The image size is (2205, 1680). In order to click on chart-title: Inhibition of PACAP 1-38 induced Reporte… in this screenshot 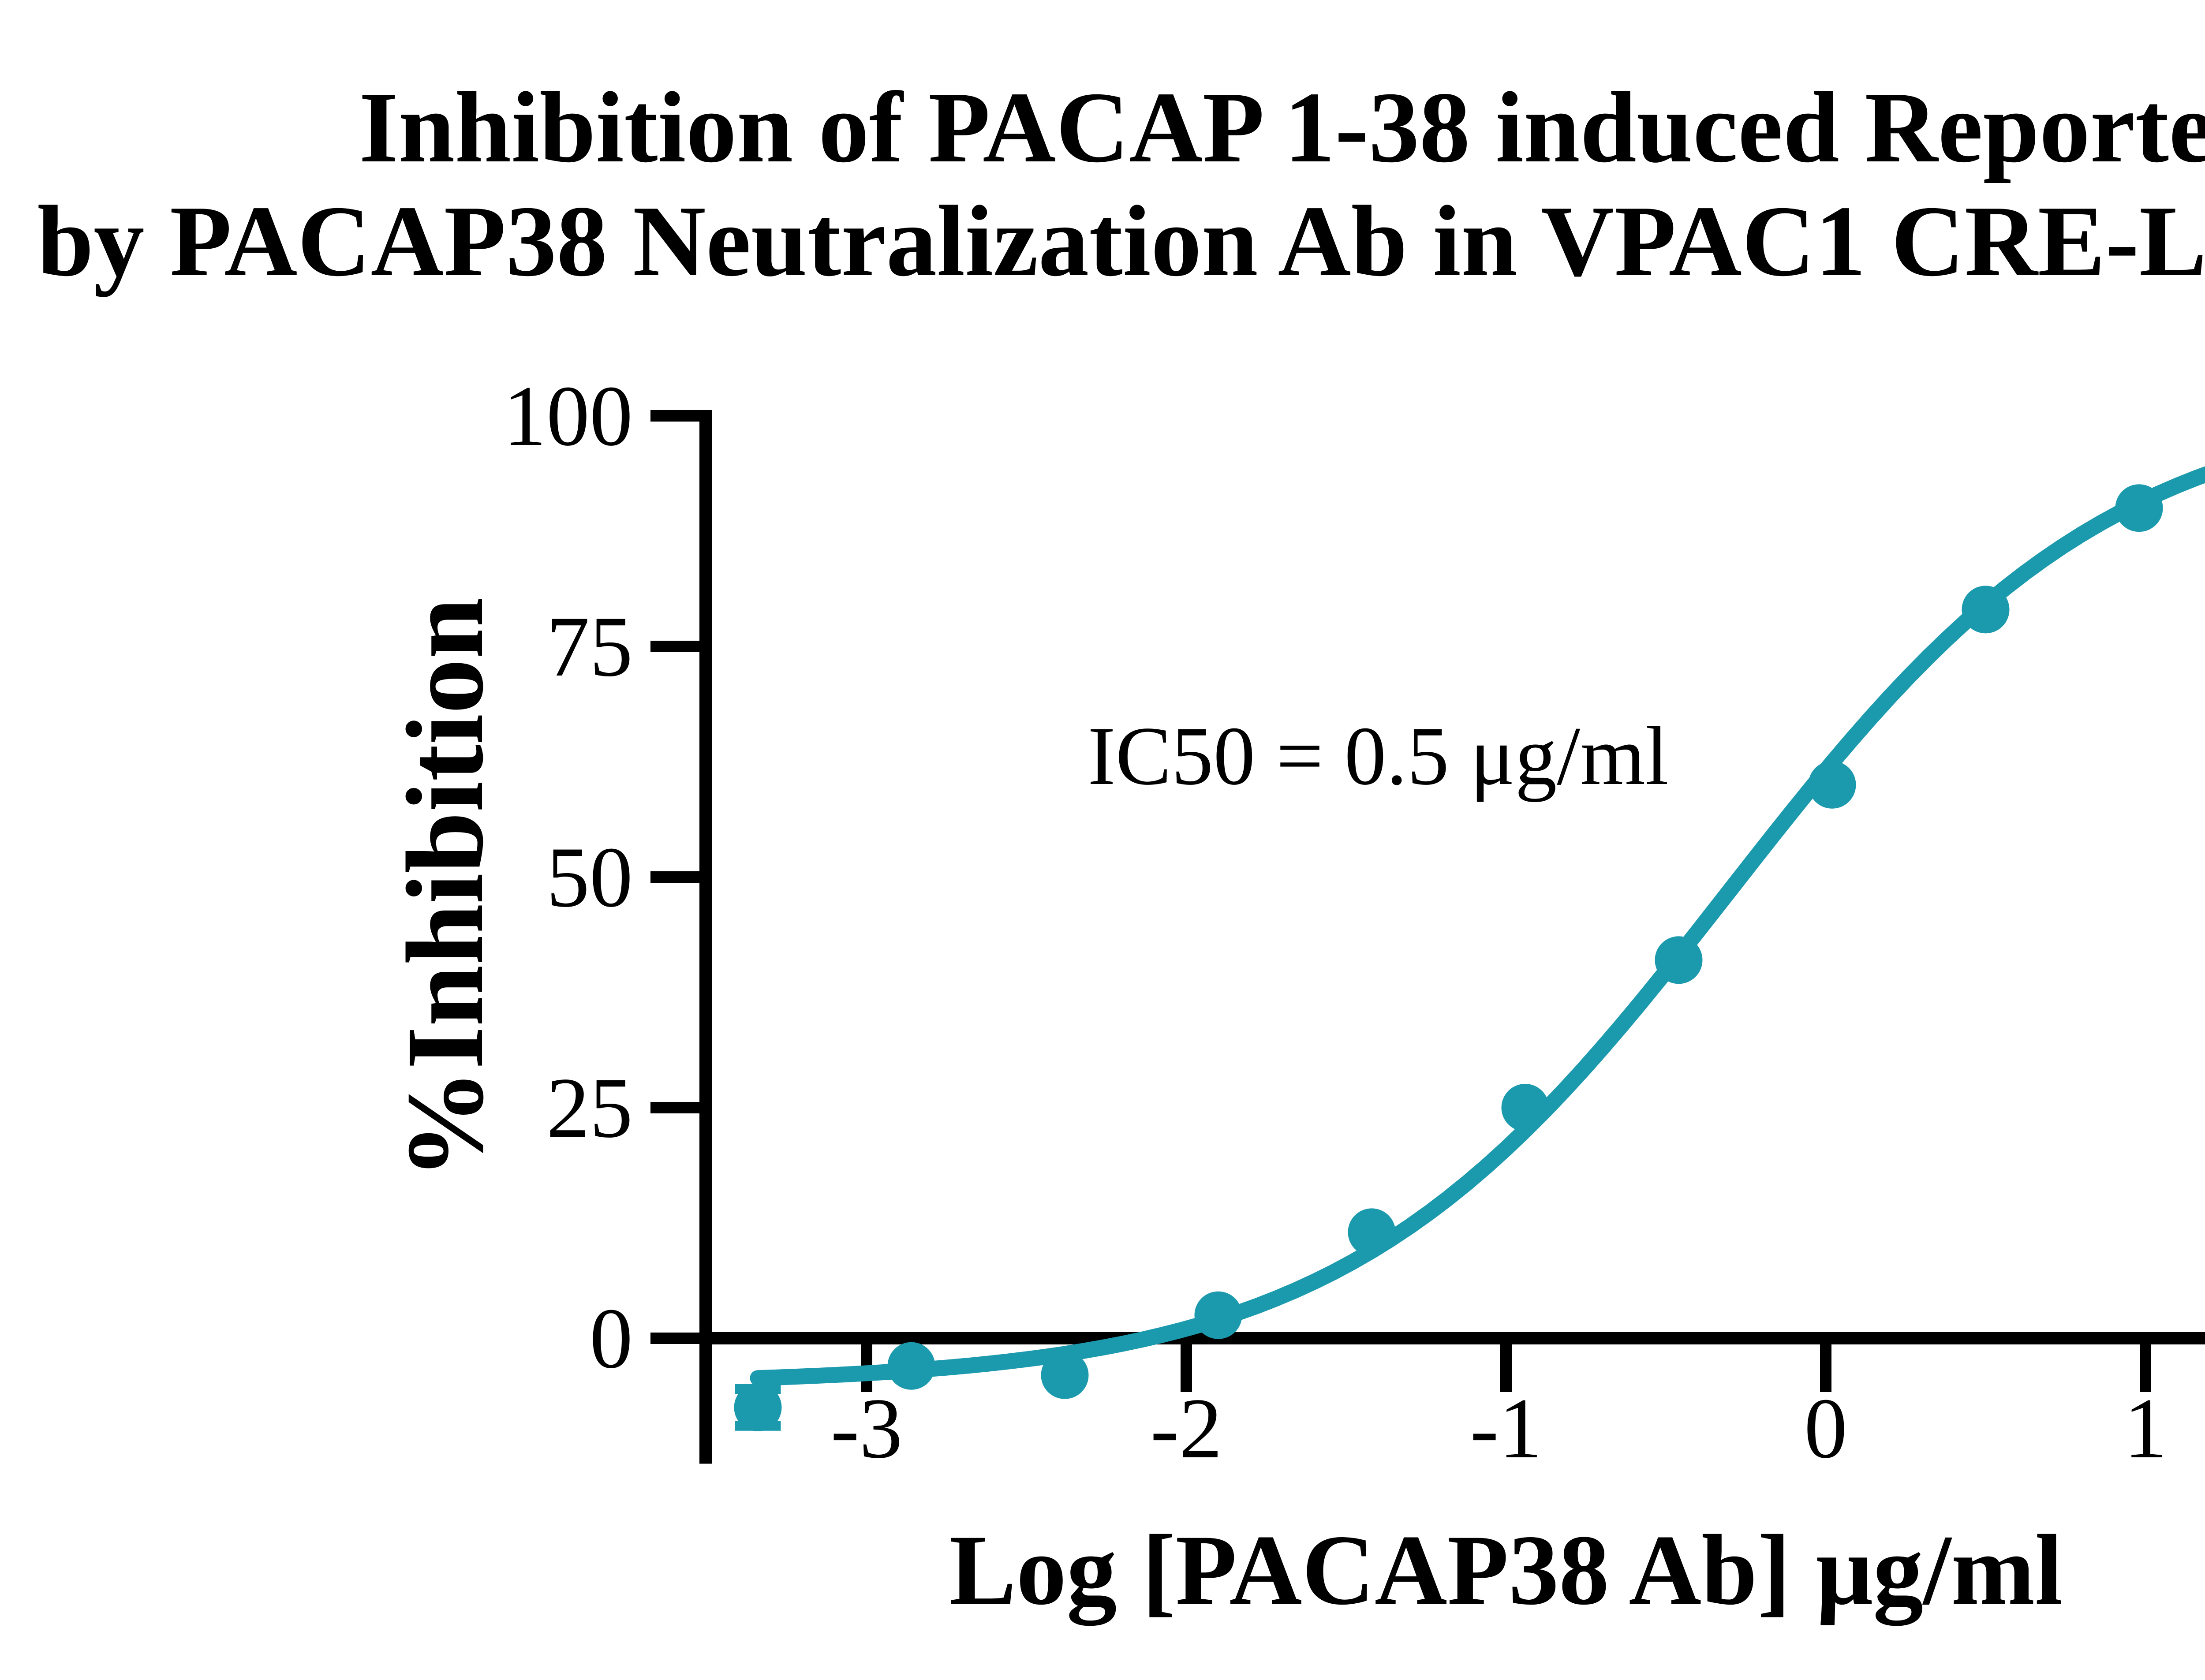, I will do `click(1102, 184)`.